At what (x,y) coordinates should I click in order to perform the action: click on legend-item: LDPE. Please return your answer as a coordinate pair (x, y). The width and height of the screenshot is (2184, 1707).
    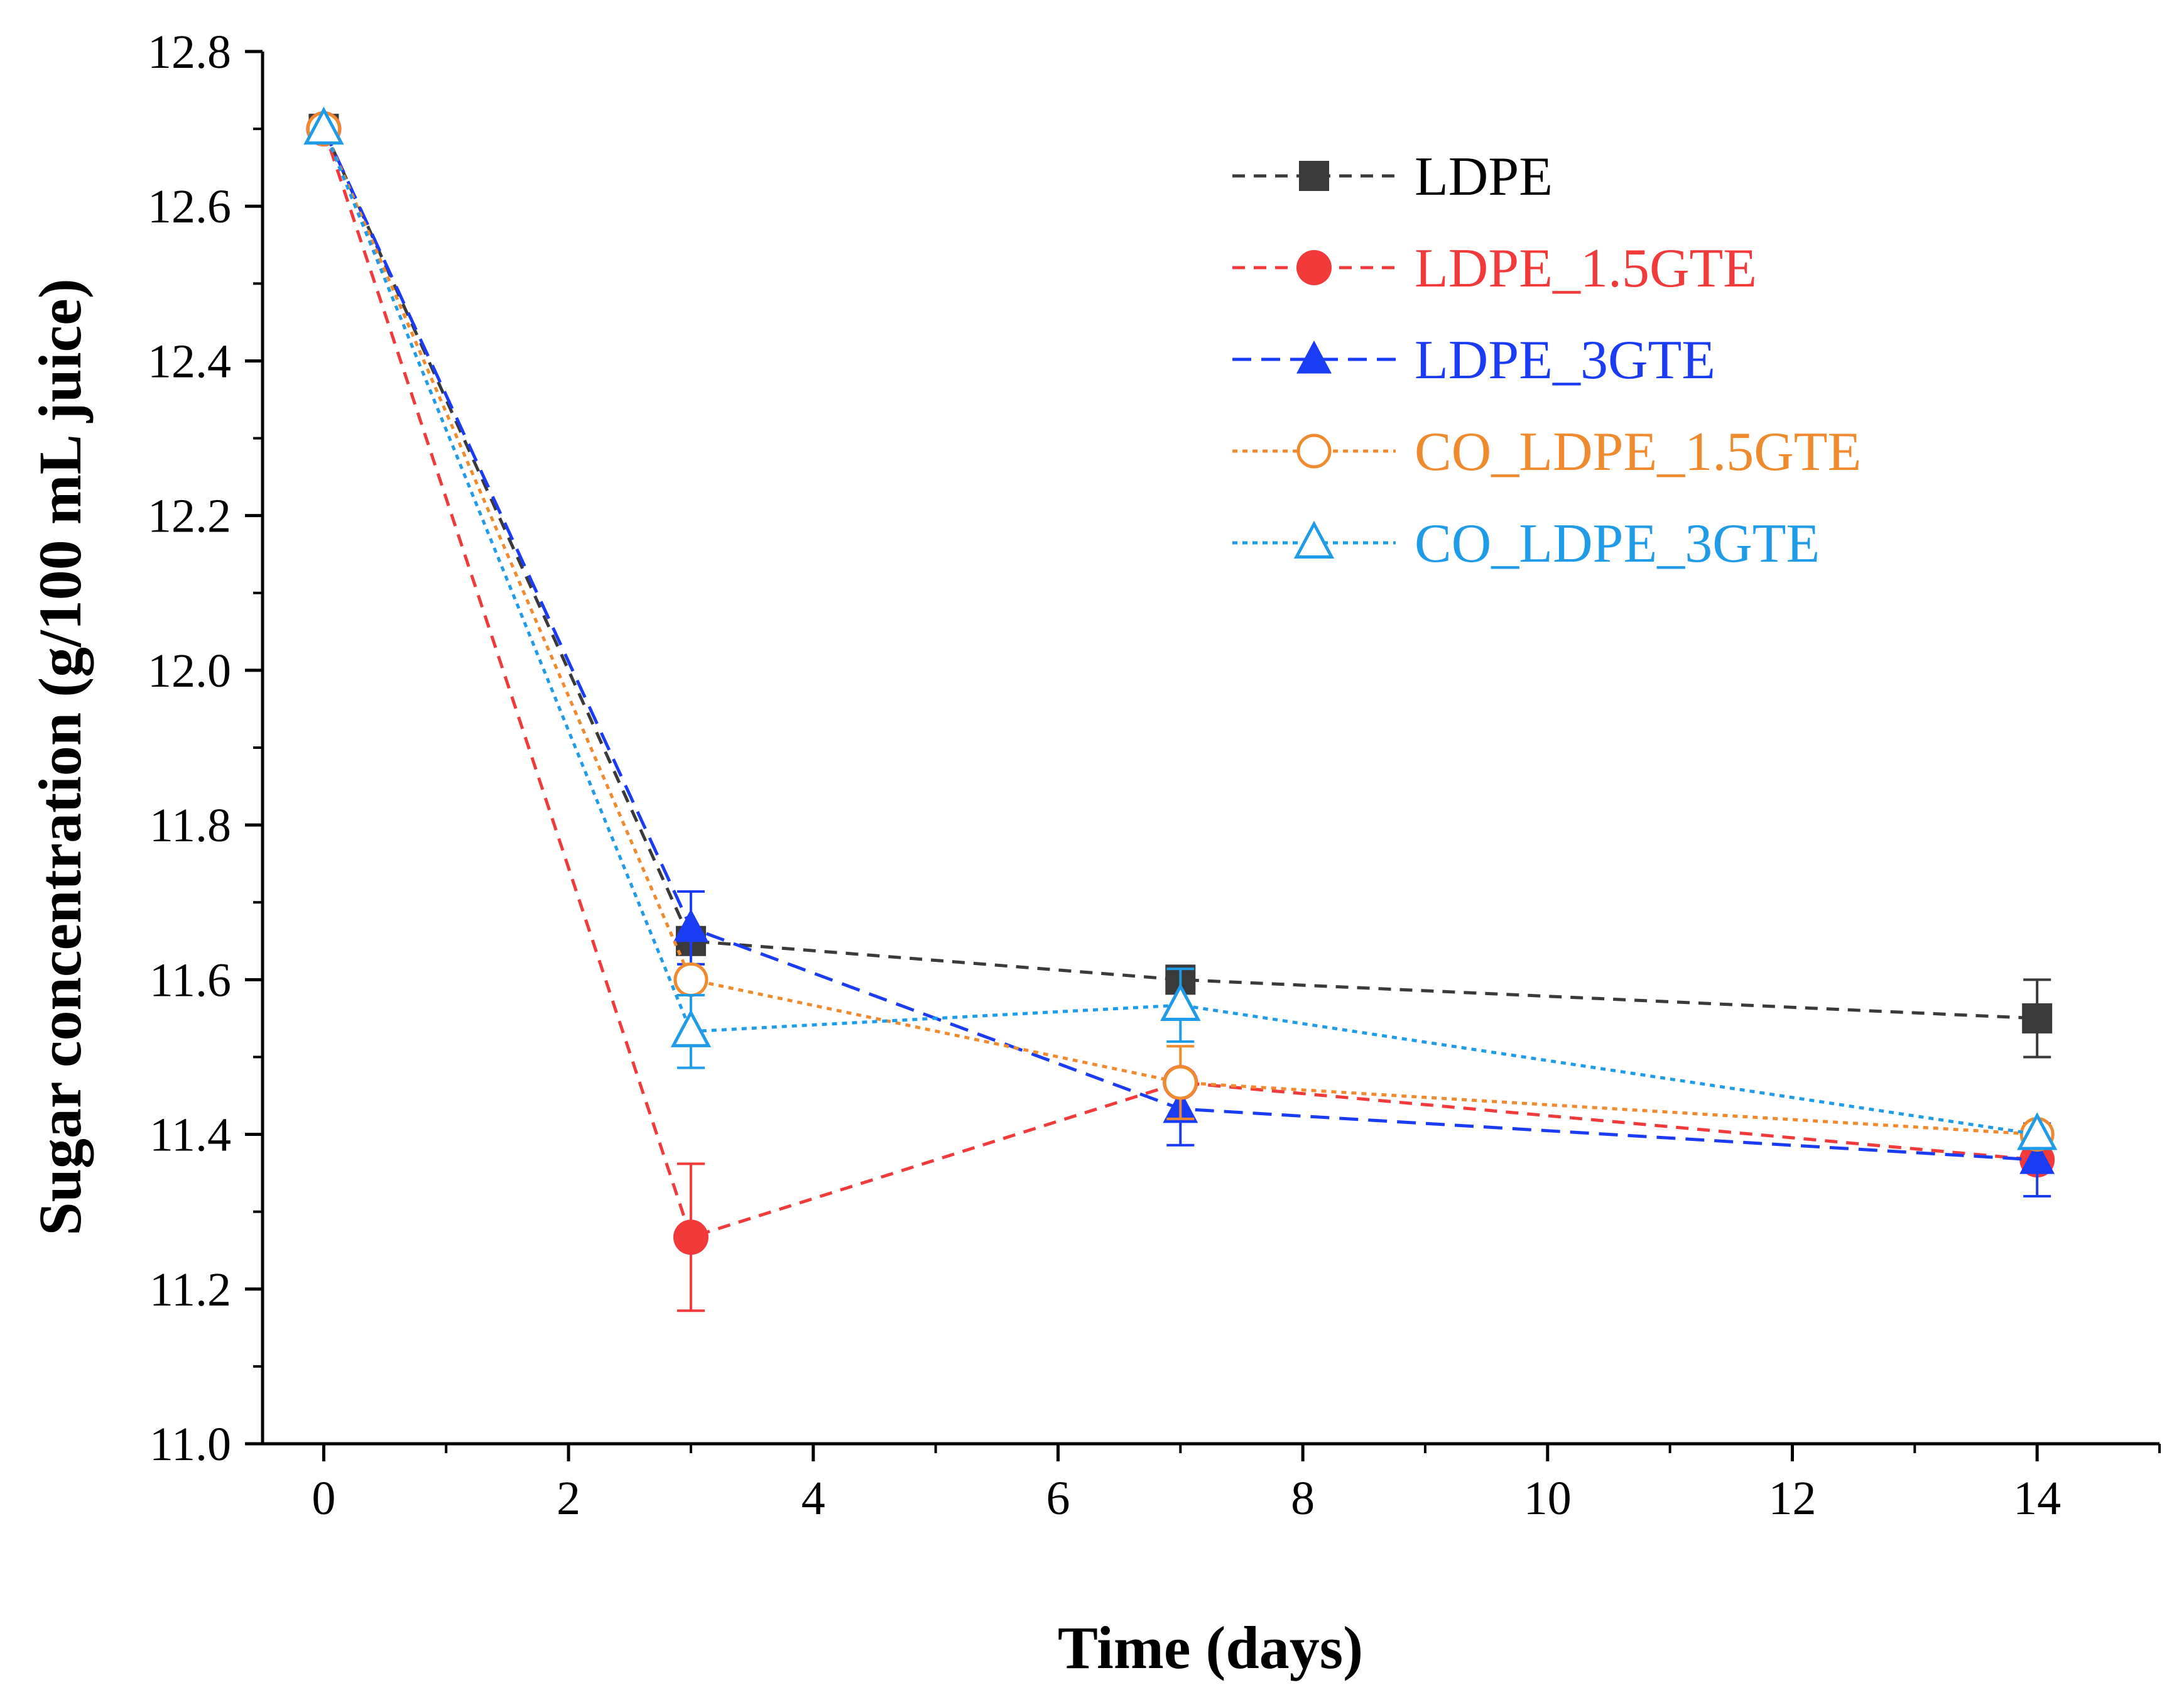
    Looking at the image, I should click on (1392, 176).